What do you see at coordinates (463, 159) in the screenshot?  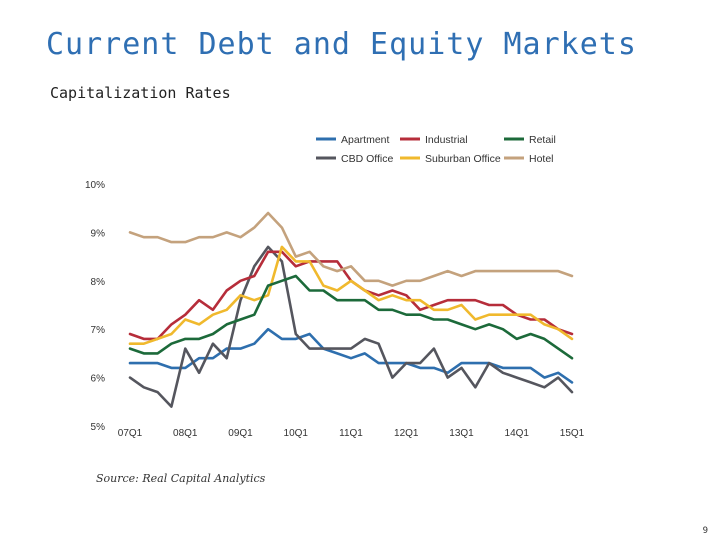 I see `legend-label: Suburban Office` at bounding box center [463, 159].